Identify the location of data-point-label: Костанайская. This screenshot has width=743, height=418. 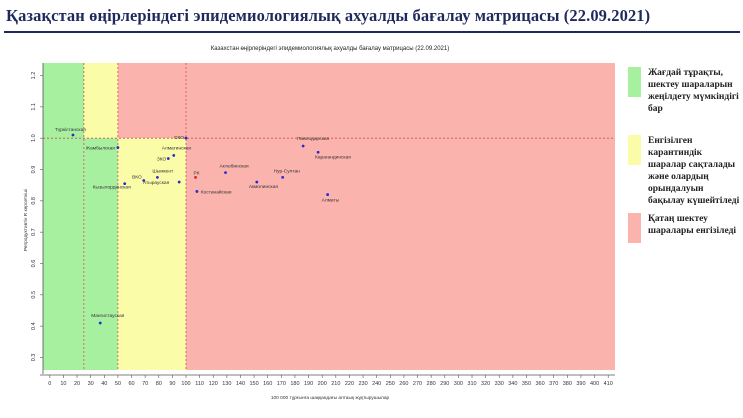
(216, 191).